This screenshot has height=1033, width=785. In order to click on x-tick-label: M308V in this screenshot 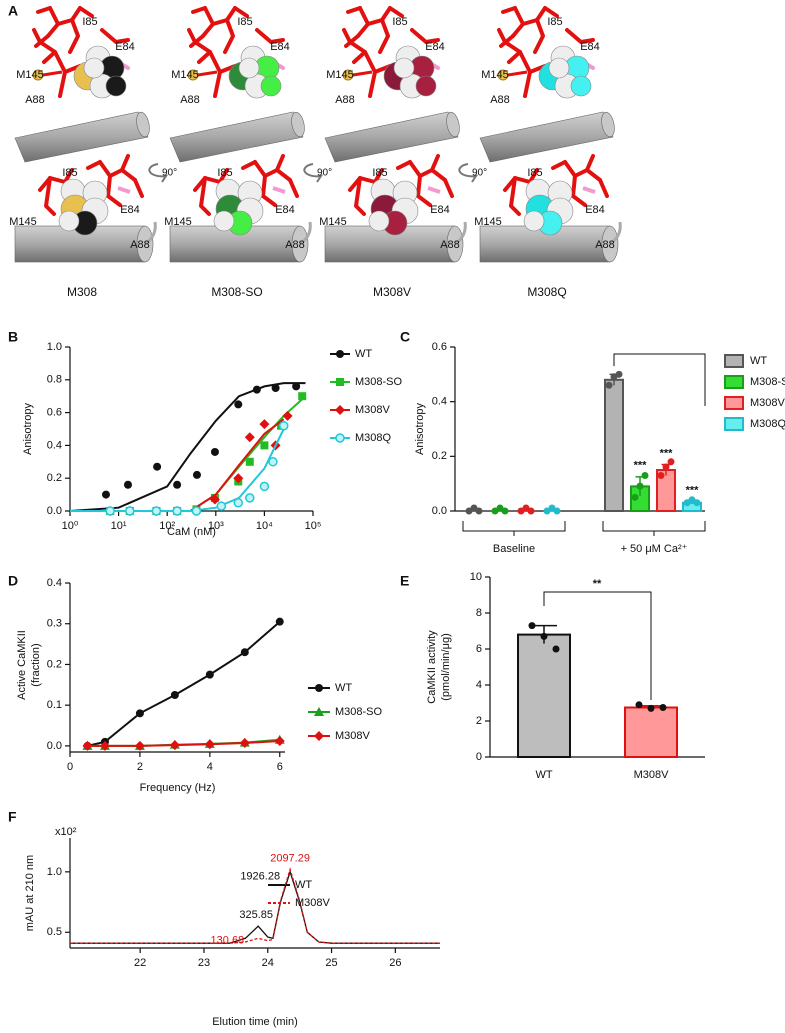, I will do `click(652, 775)`.